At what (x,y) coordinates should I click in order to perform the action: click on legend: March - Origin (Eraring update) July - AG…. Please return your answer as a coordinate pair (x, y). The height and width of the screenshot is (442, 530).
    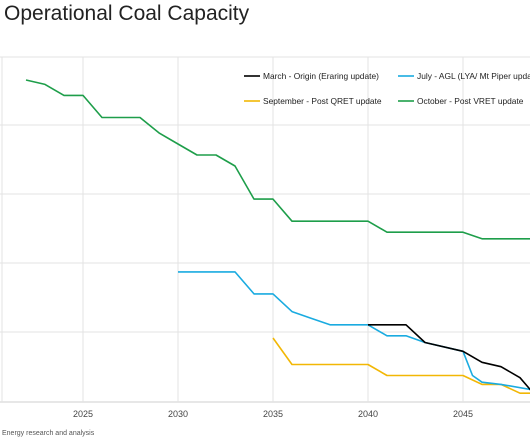
    Looking at the image, I should click on (387, 88).